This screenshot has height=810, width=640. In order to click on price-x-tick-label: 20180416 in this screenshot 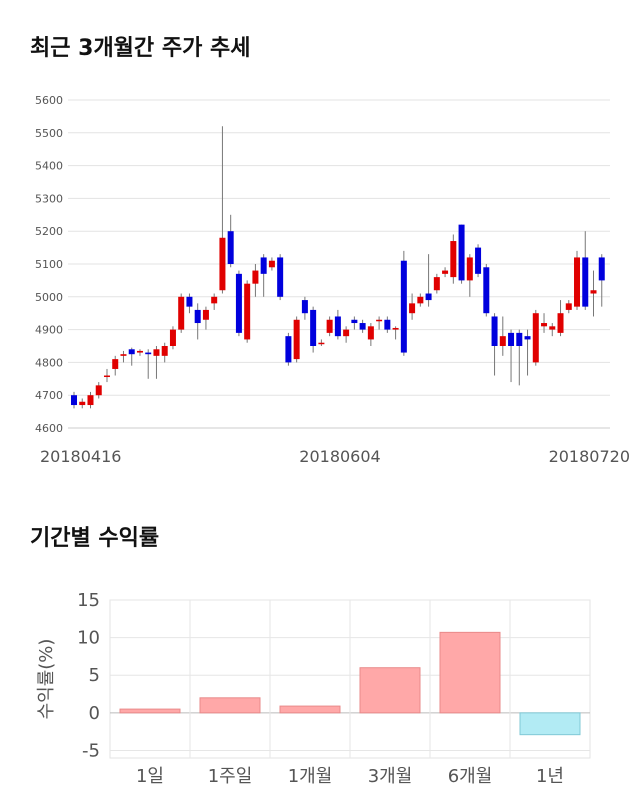, I will do `click(80, 456)`.